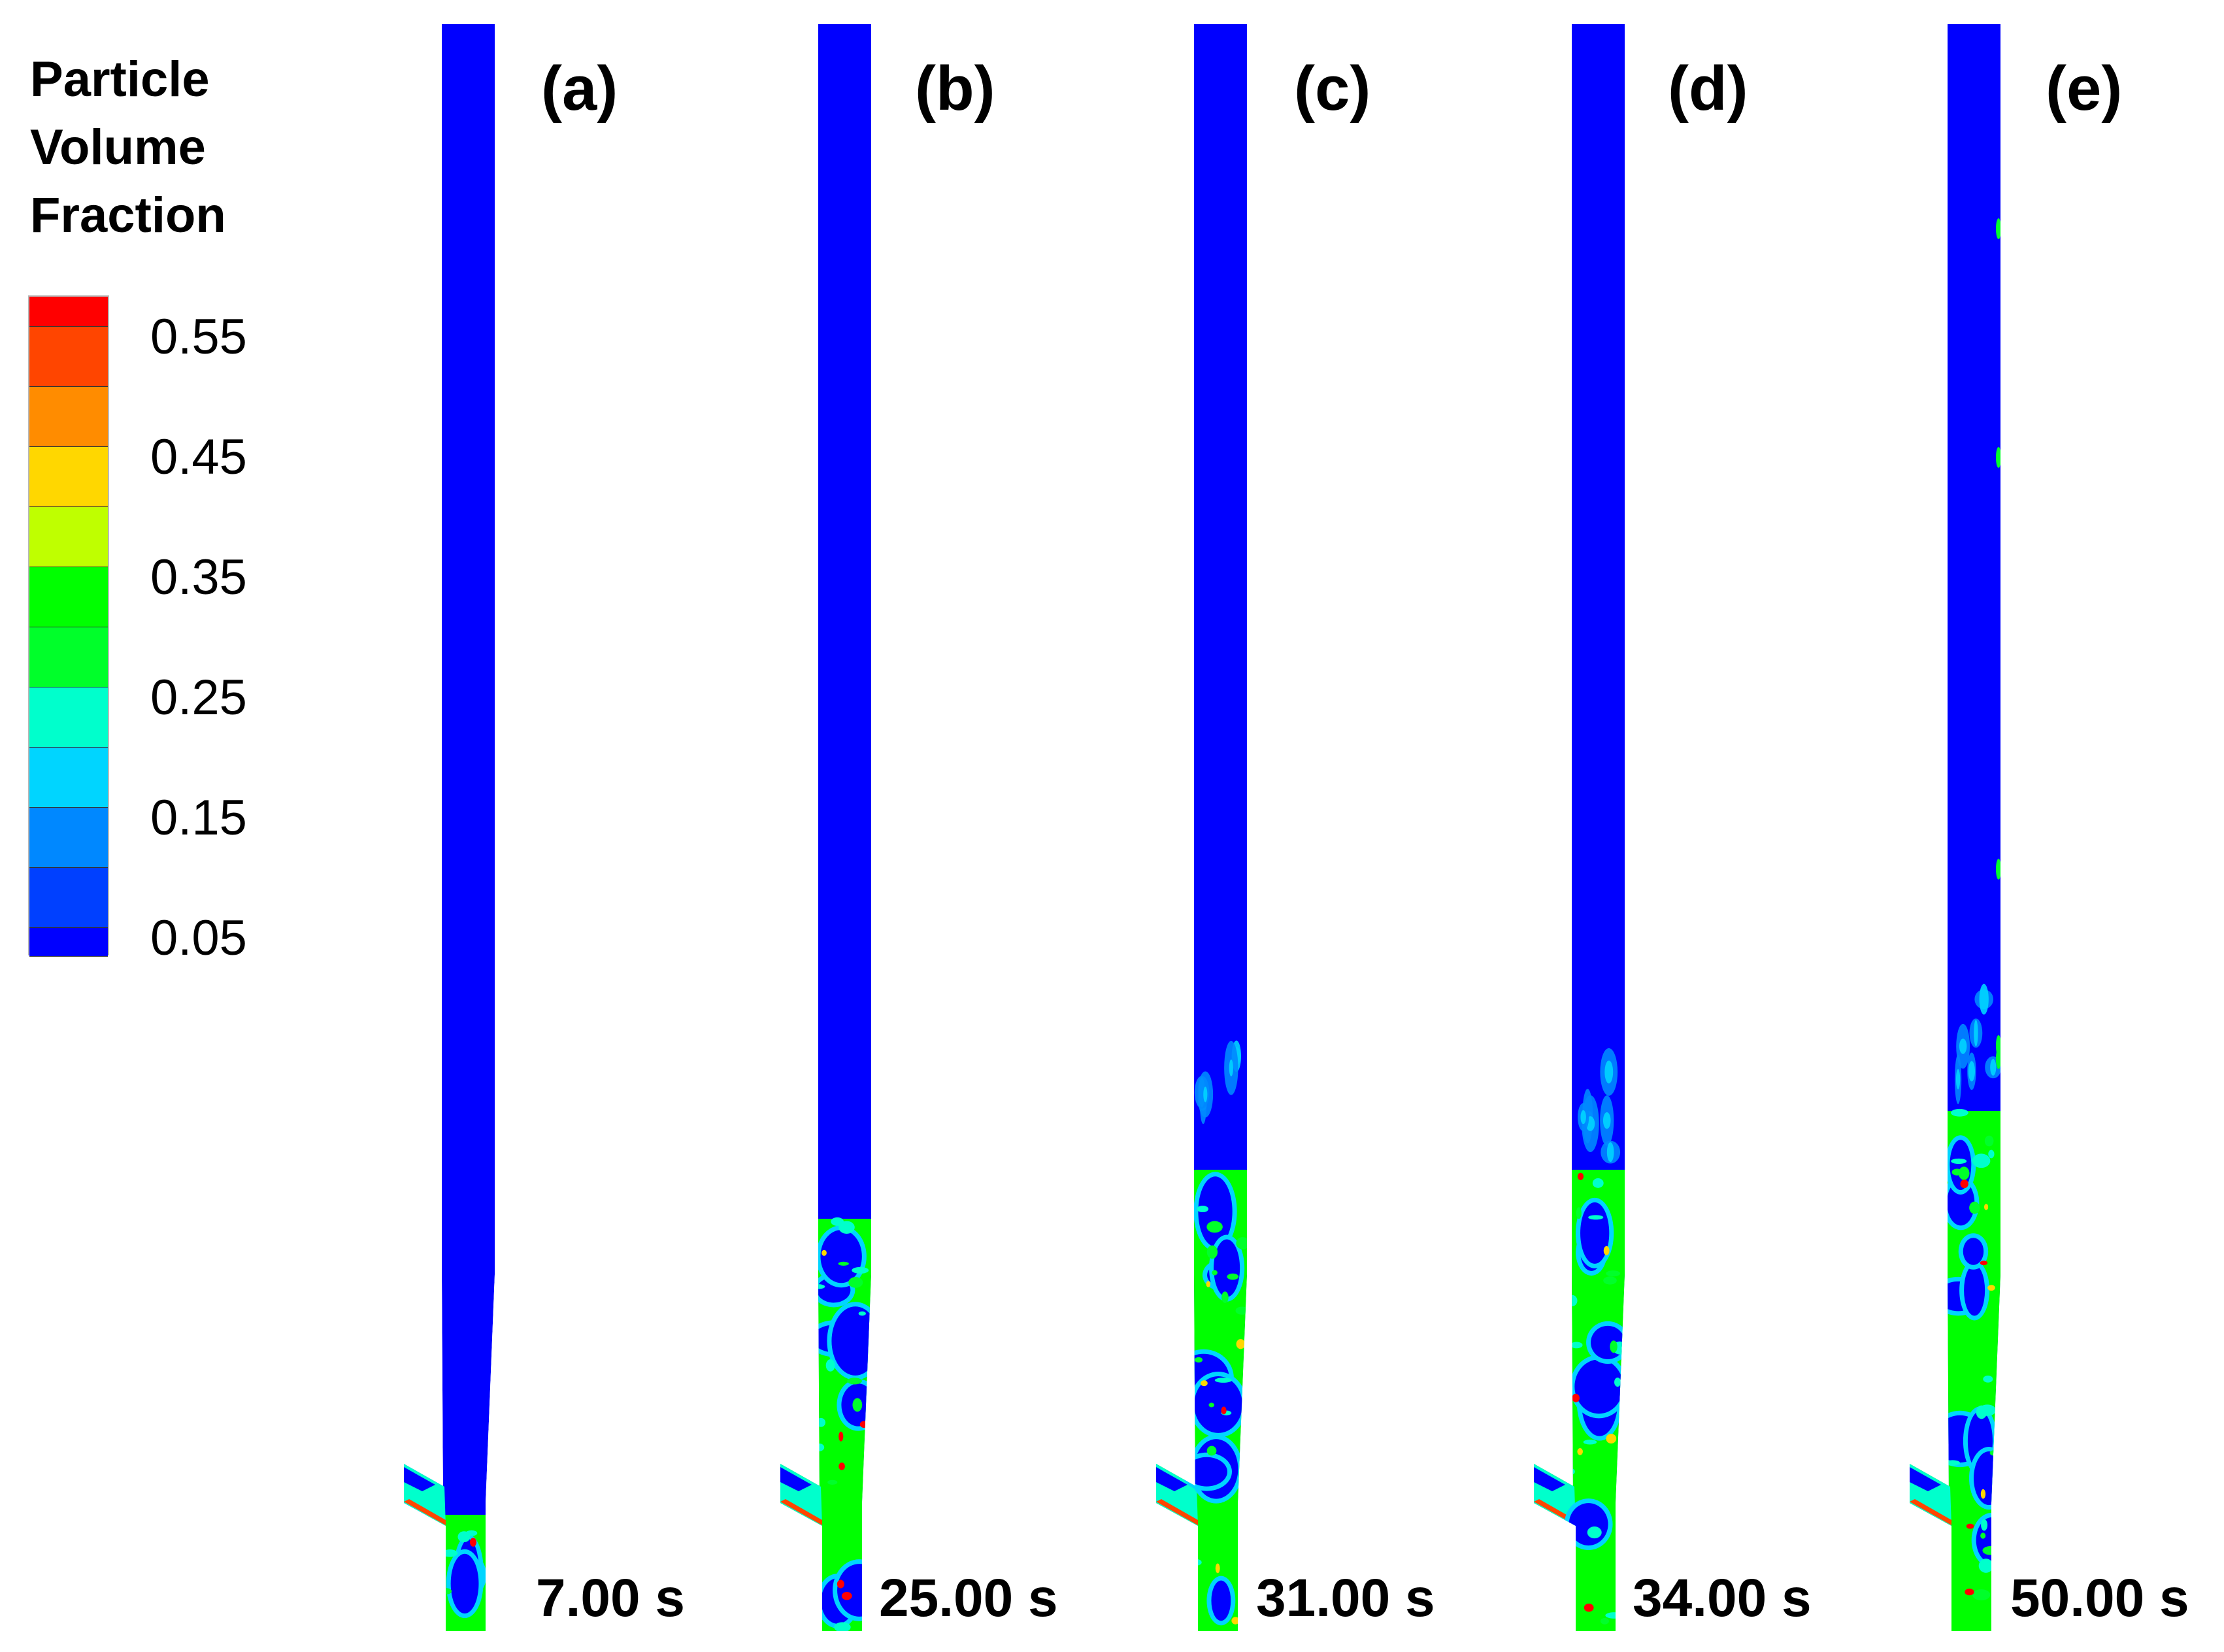  Describe the element at coordinates (198, 457) in the screenshot. I see `colorbar-tick: 0.45` at that location.